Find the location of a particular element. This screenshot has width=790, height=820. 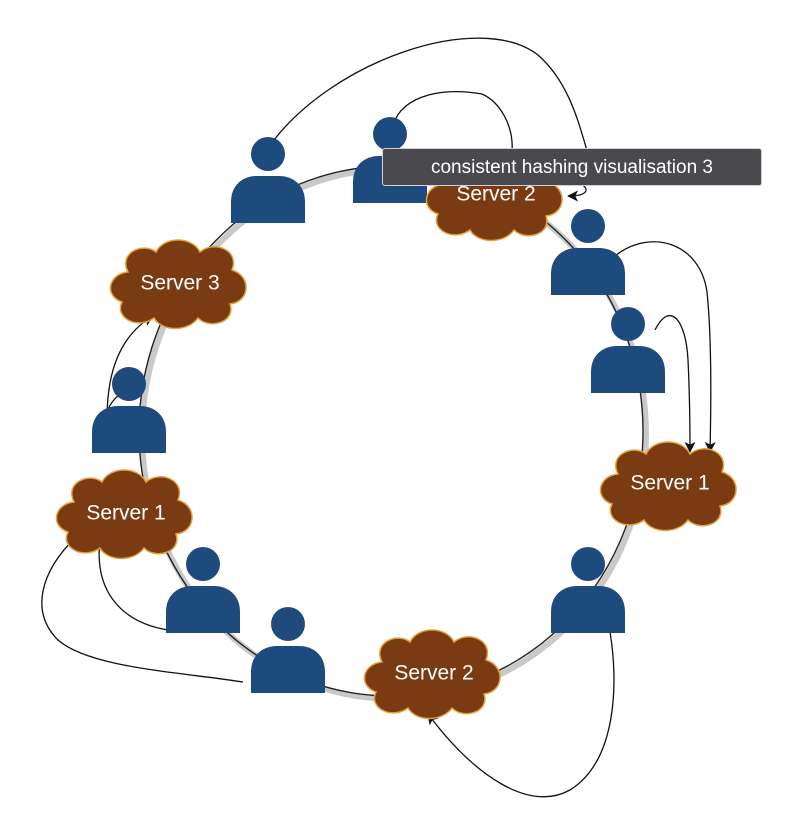

connector-right-outer is located at coordinates (665, 347).